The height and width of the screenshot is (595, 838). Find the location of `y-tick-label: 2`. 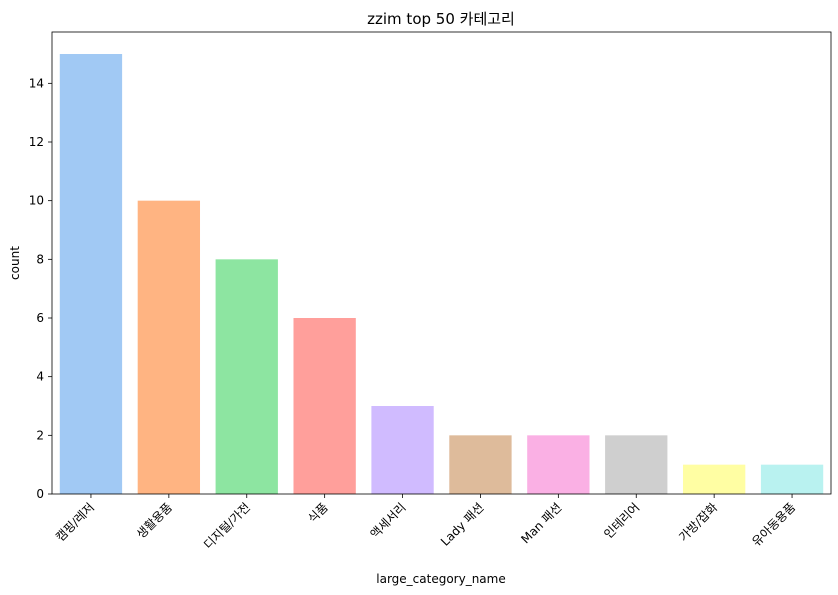

y-tick-label: 2 is located at coordinates (40, 435).